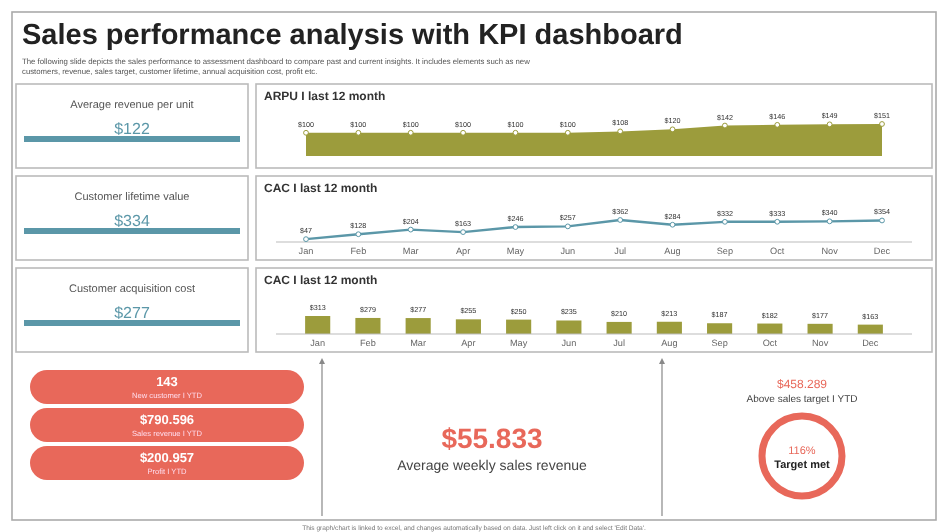  What do you see at coordinates (132, 313) in the screenshot?
I see `text: $277` at bounding box center [132, 313].